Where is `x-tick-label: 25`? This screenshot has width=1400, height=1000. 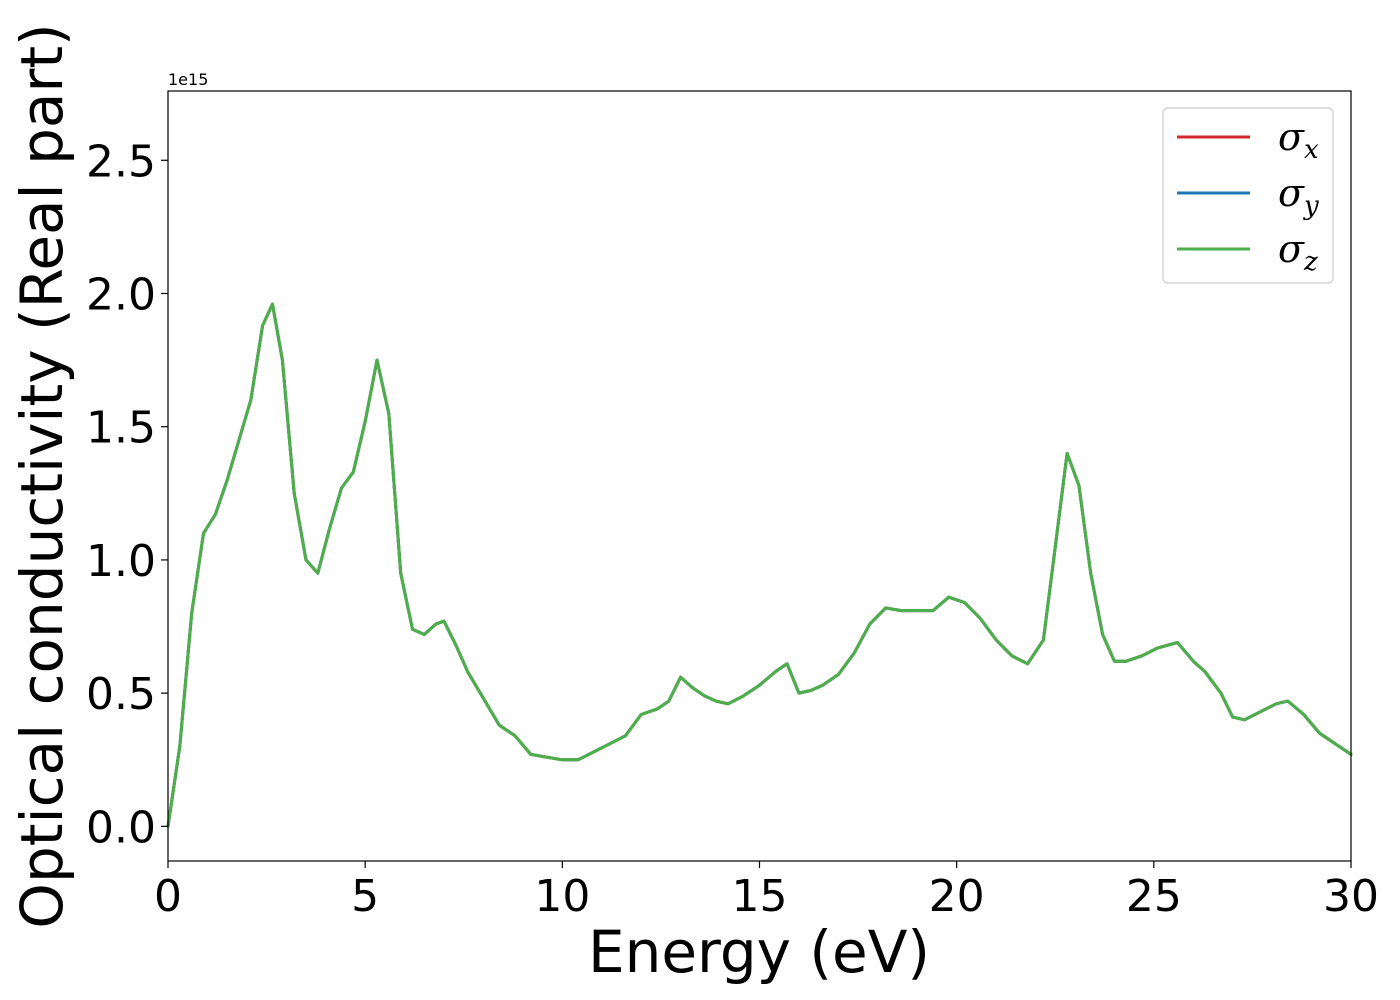
x-tick-label: 25 is located at coordinates (1154, 896).